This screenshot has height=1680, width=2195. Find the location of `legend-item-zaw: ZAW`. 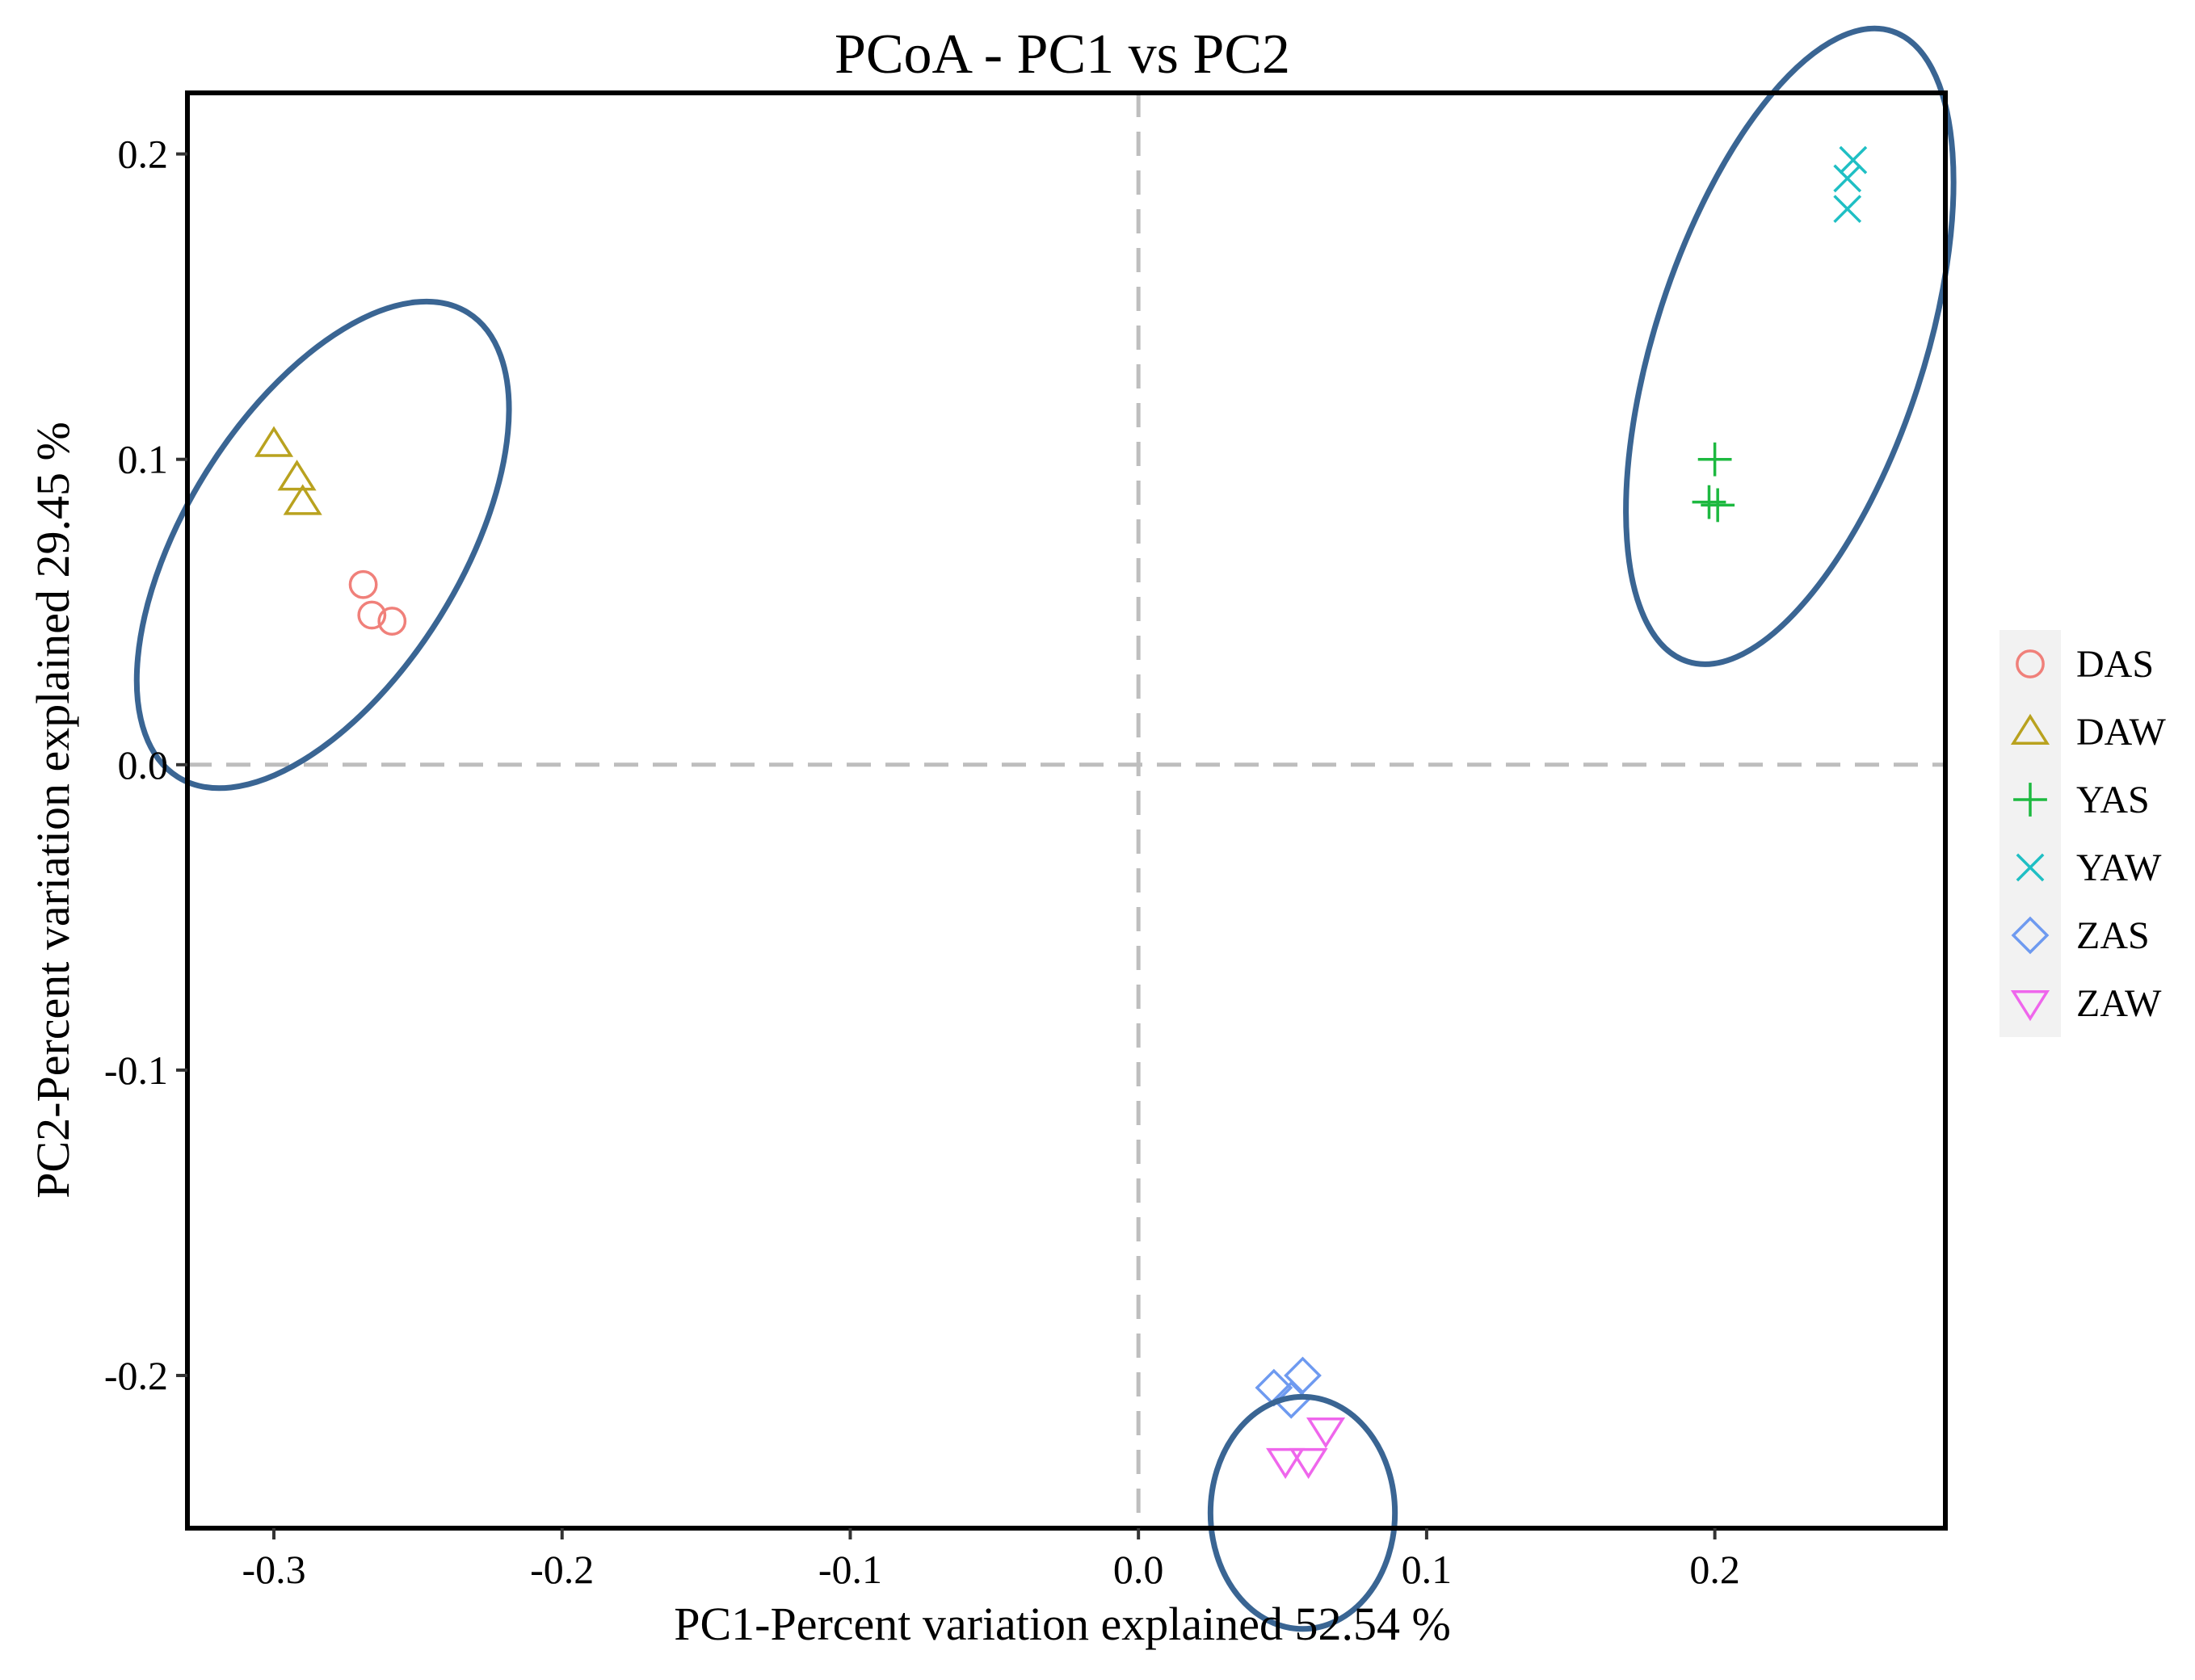

legend-item-zaw: ZAW is located at coordinates (2086, 1004).